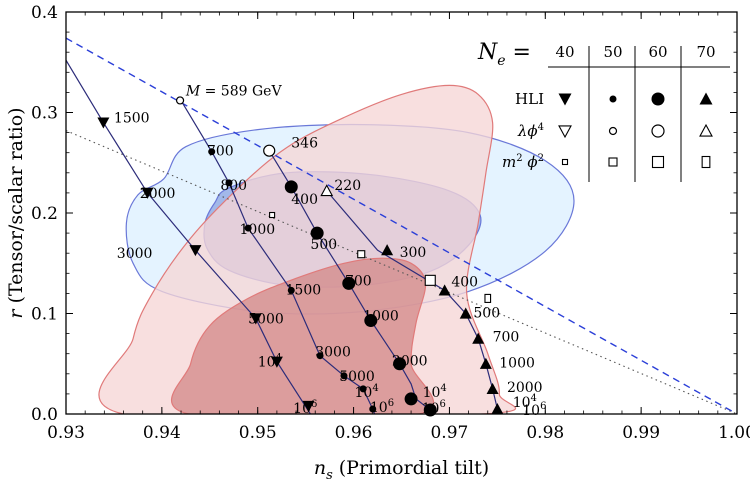 This screenshot has width=750, height=485. Describe the element at coordinates (564, 52) in the screenshot. I see `legend-column-label: 40` at that location.